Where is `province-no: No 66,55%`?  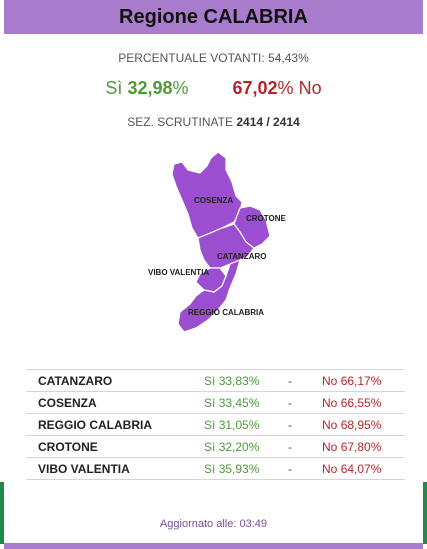 province-no: No 66,55% is located at coordinates (363, 402).